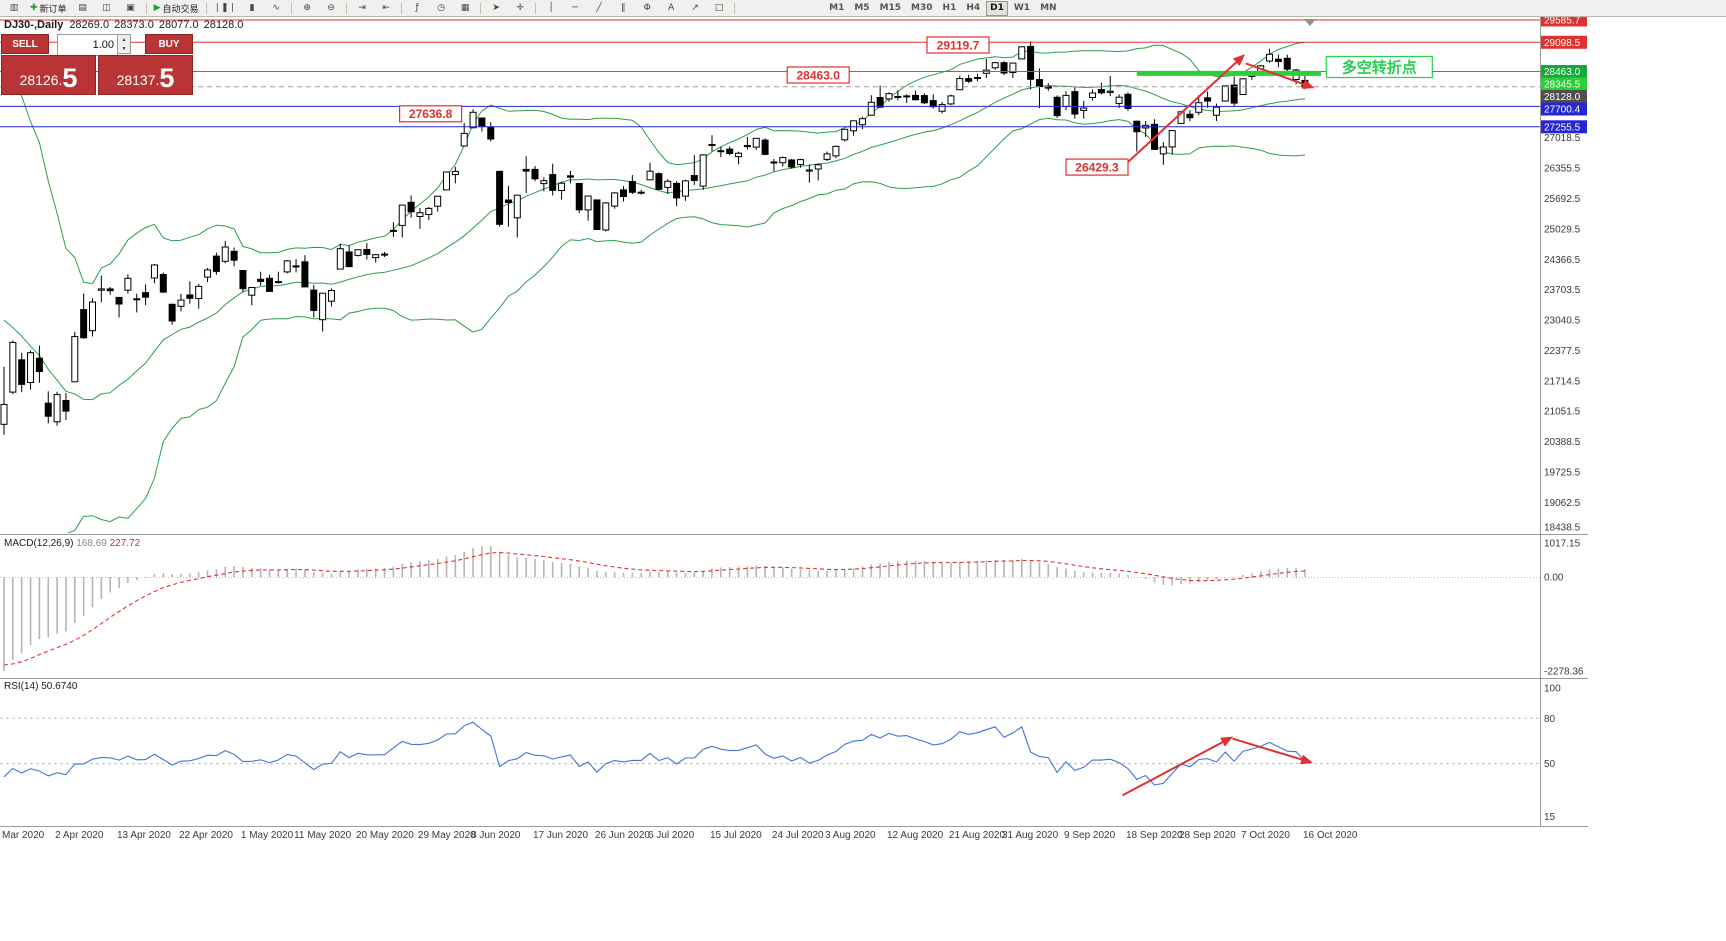  I want to click on channel-icon: ∥, so click(623, 7).